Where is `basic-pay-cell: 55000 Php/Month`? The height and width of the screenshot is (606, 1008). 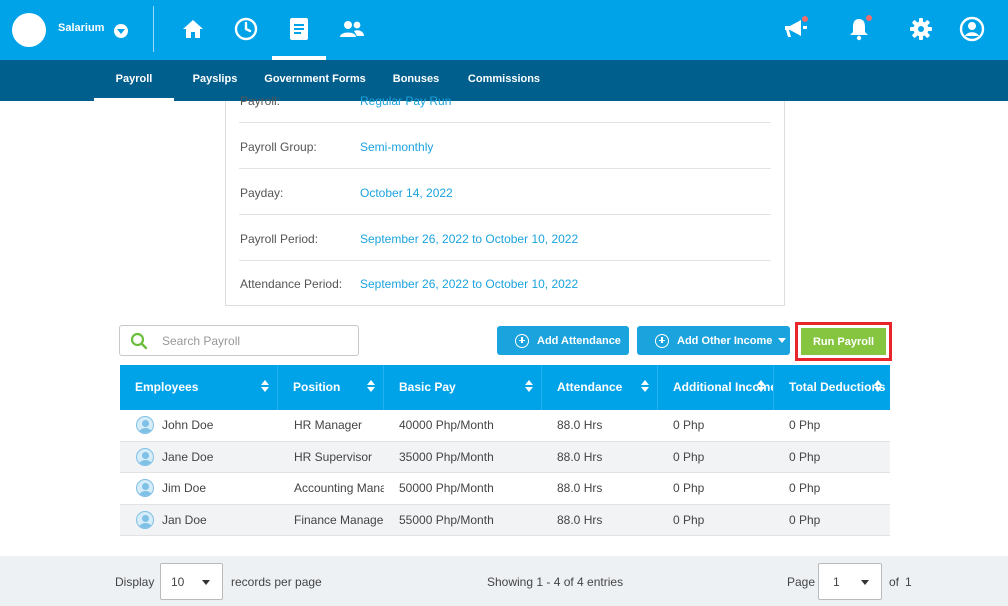
basic-pay-cell: 55000 Php/Month is located at coordinates (446, 519).